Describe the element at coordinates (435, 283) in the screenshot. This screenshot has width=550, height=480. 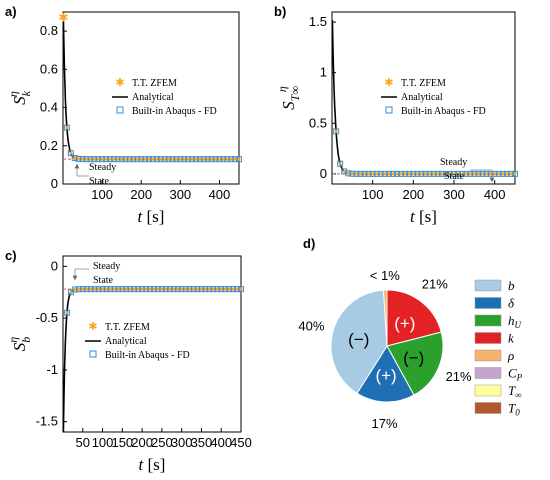
I see `pie-percent-label: 21%` at that location.